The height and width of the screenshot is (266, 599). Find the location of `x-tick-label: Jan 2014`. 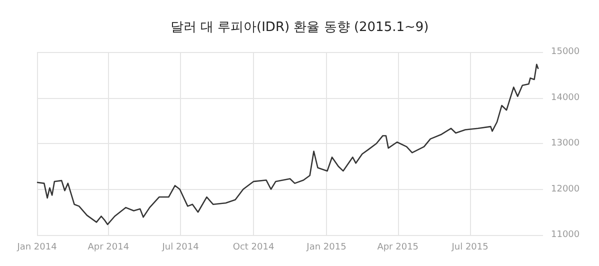

x-tick-label: Jan 2014 is located at coordinates (37, 247).